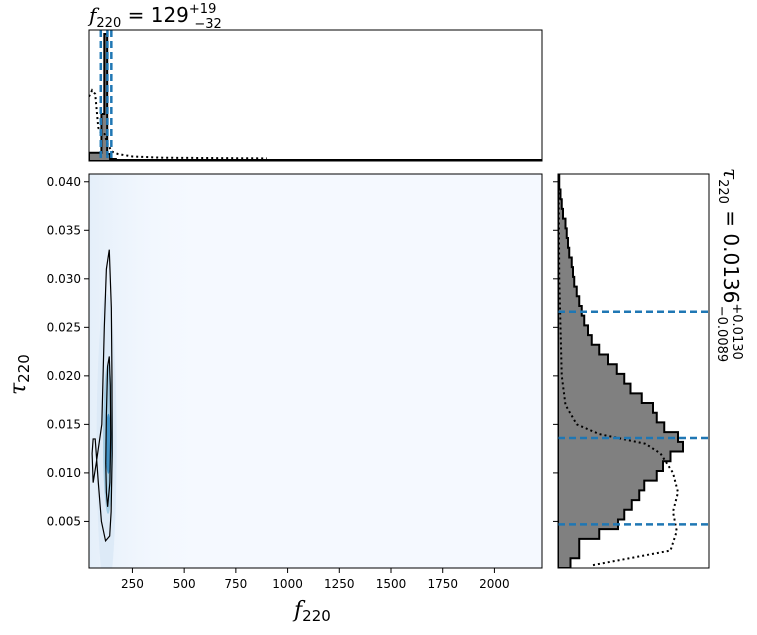  What do you see at coordinates (391, 584) in the screenshot?
I see `x-tick-label: 1500` at bounding box center [391, 584].